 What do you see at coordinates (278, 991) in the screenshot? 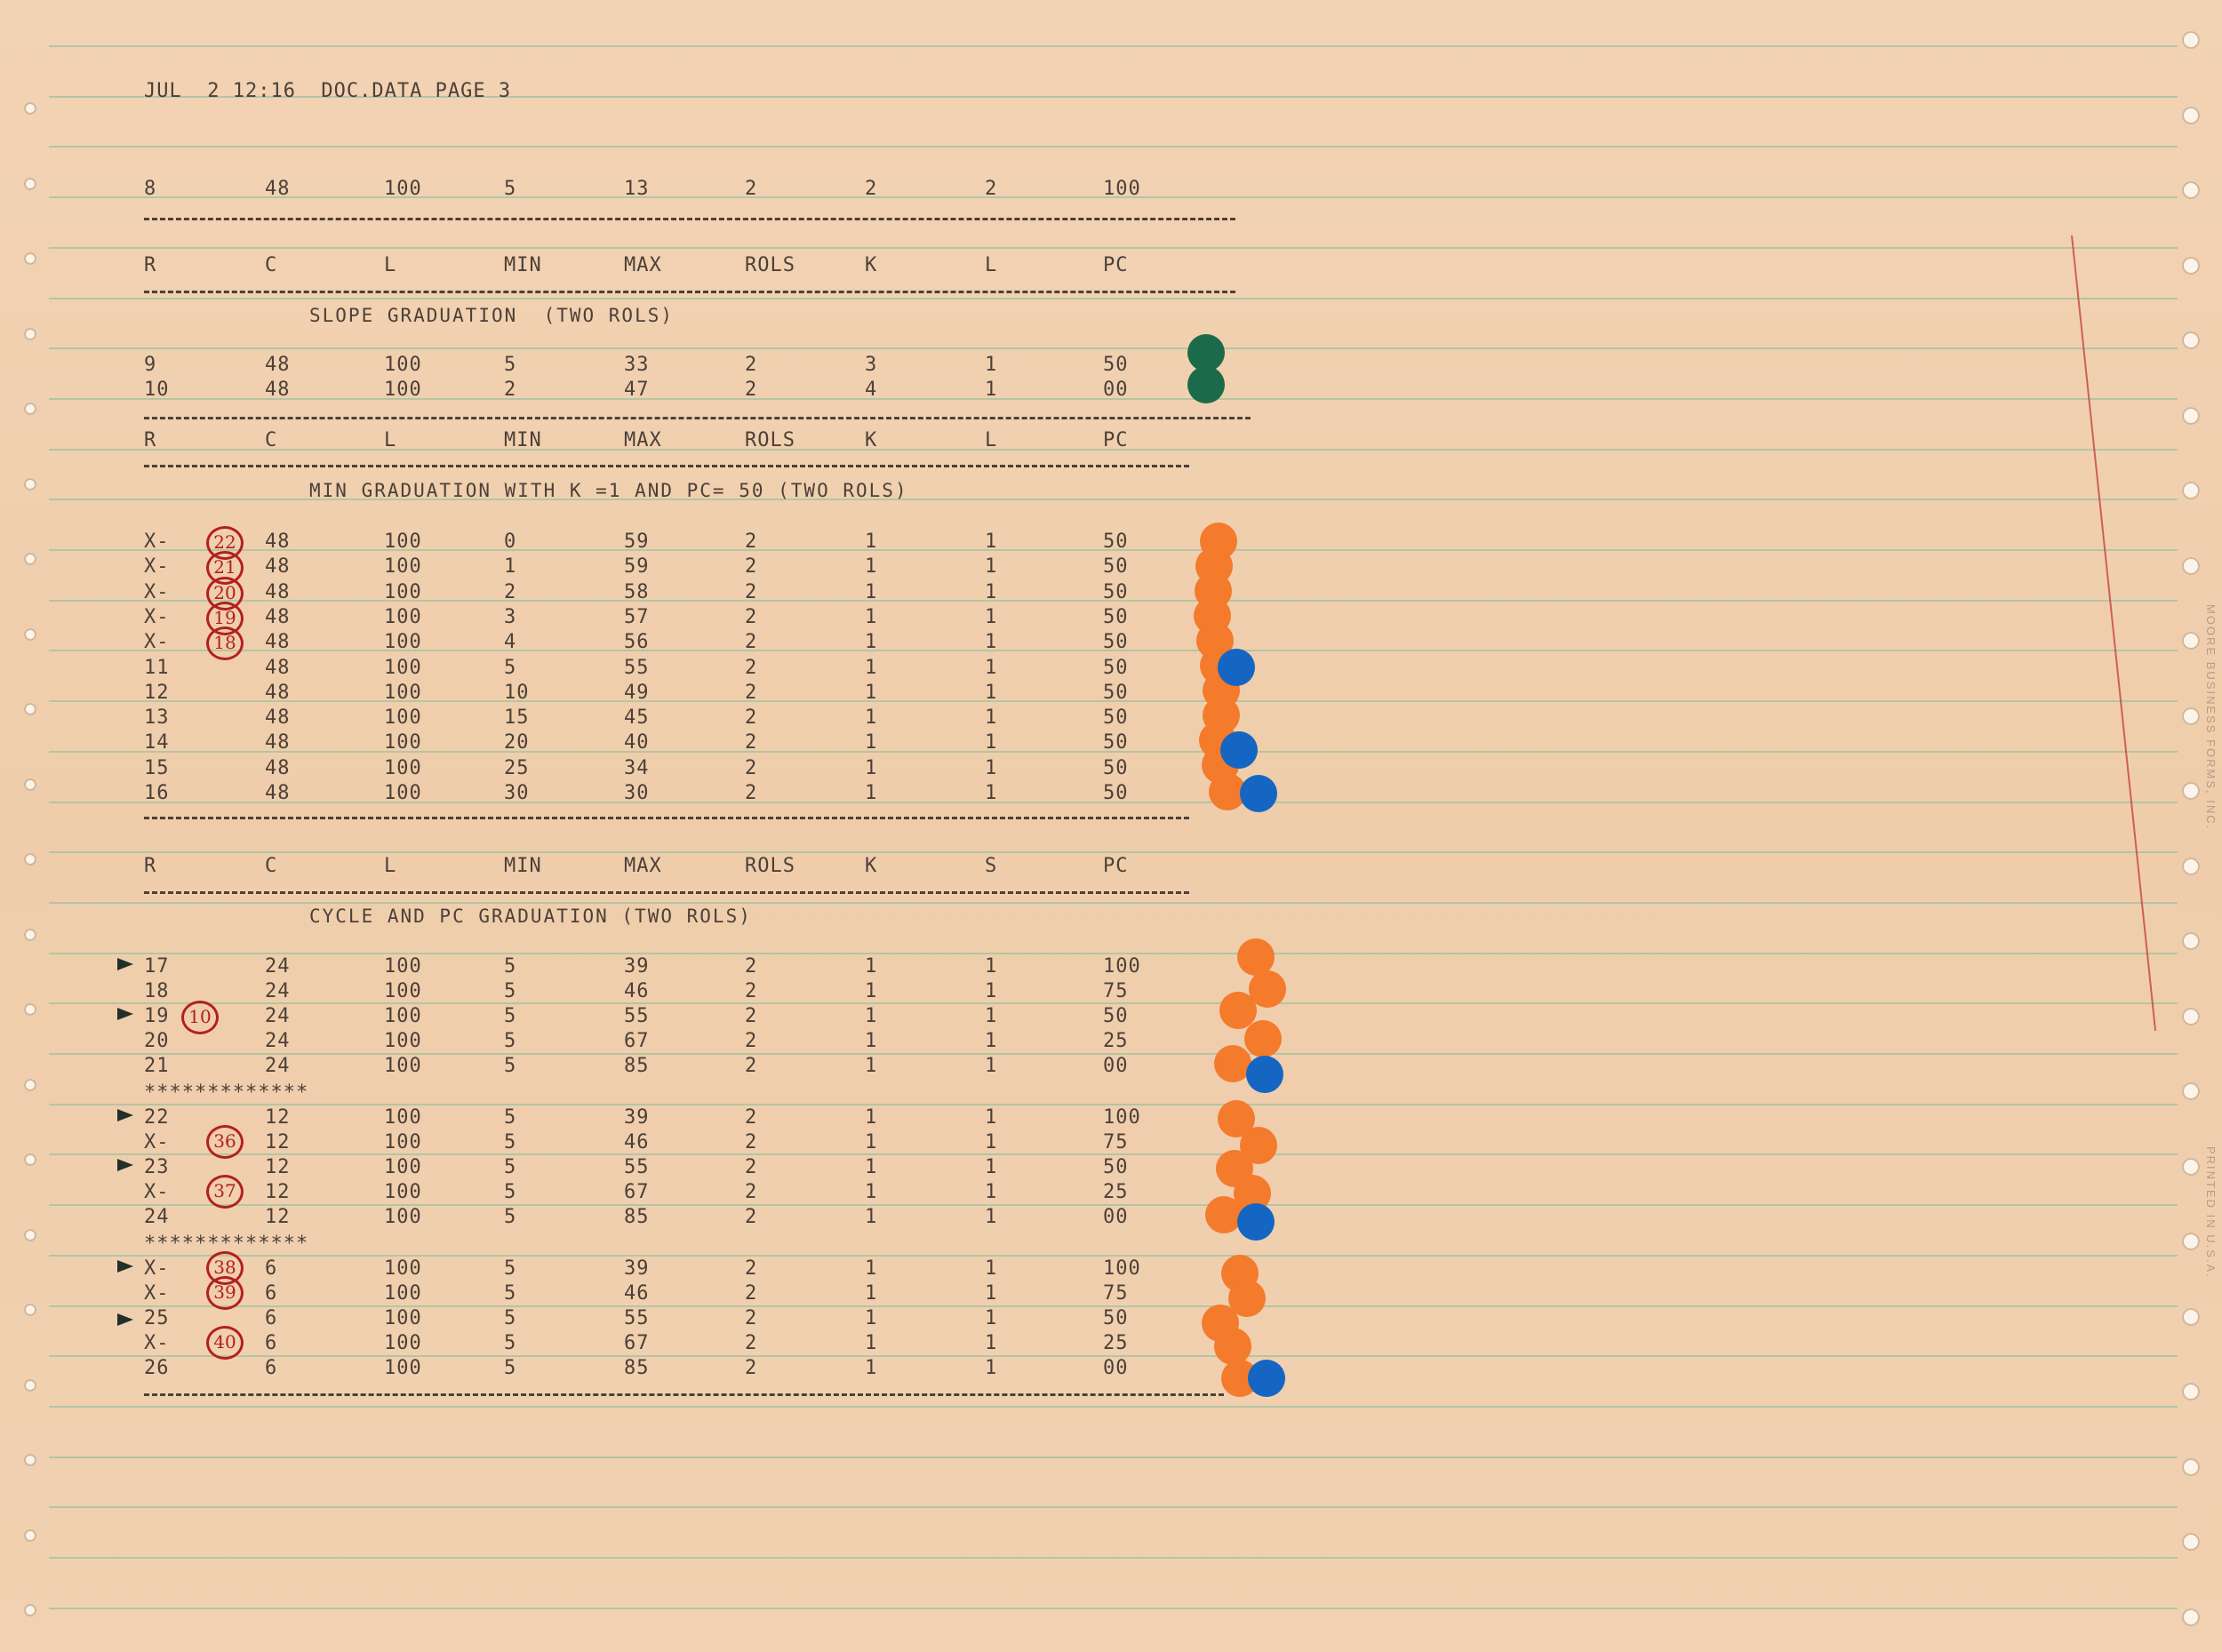
I see `cycle-row-cell: 24` at bounding box center [278, 991].